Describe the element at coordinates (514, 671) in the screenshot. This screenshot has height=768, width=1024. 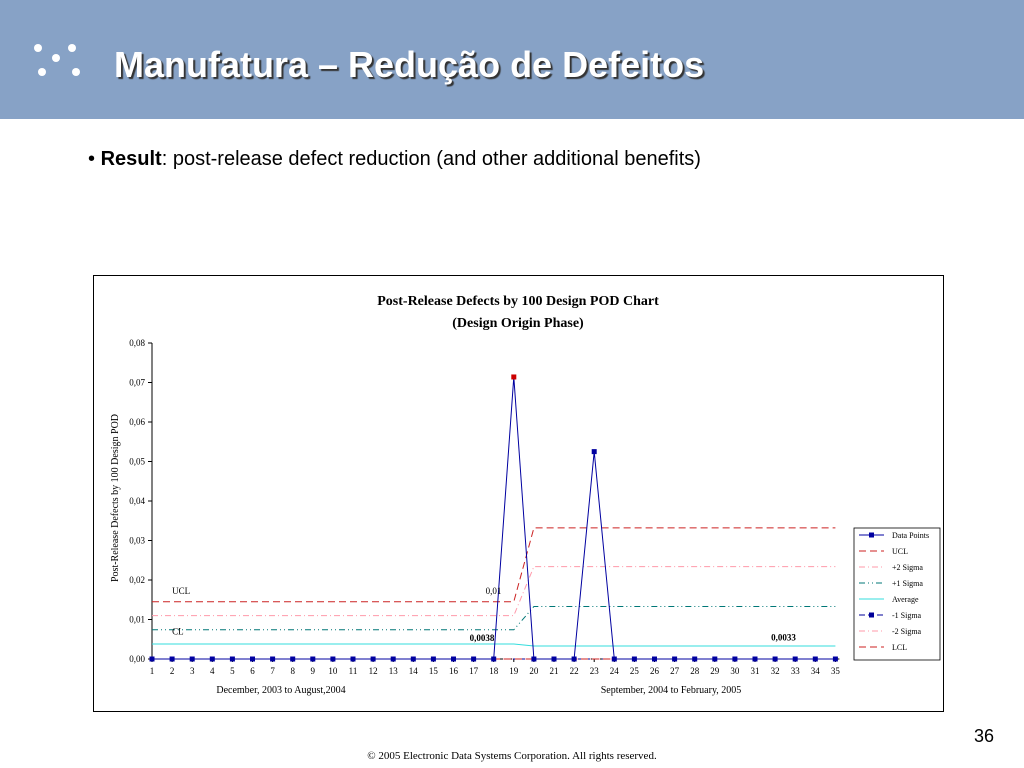
I see `x-tick-label: 19` at that location.